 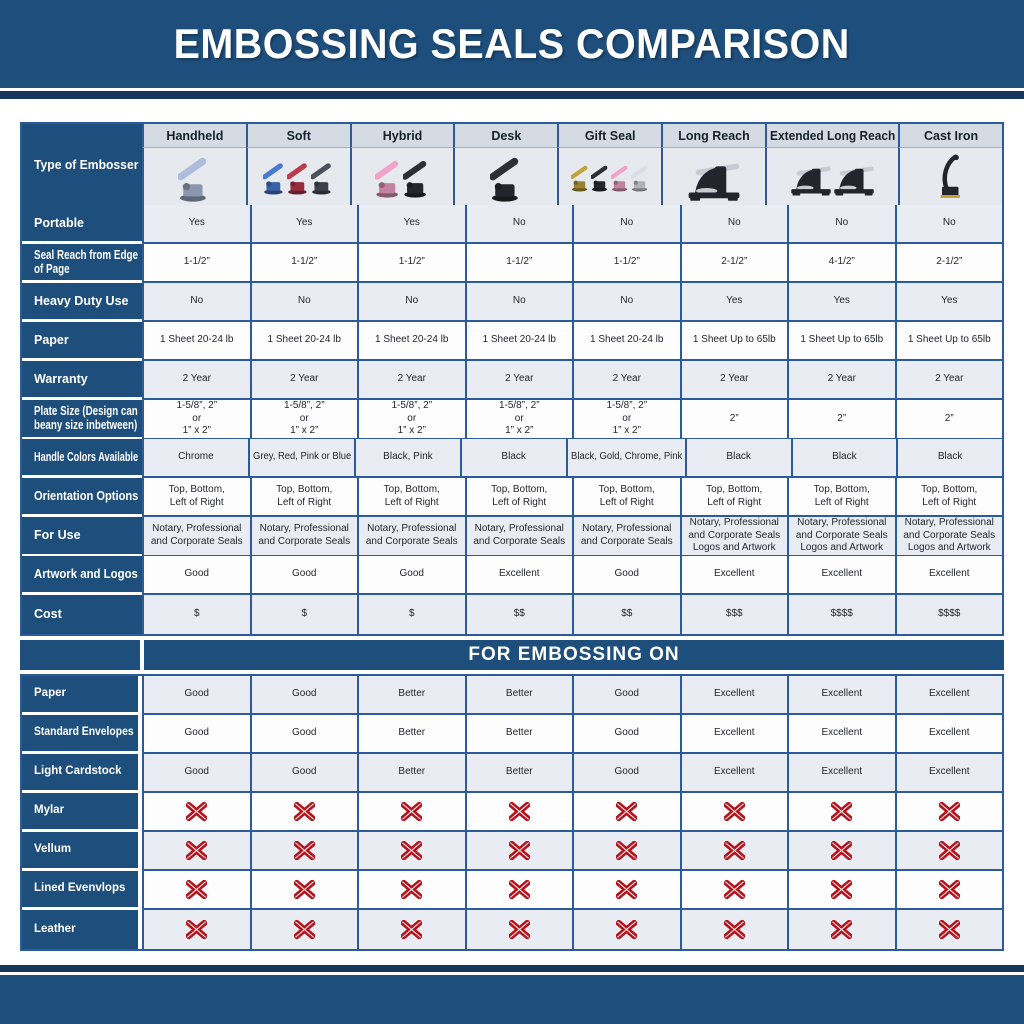 I want to click on row-label-cell: Artwork and Logos, so click(x=82, y=575).